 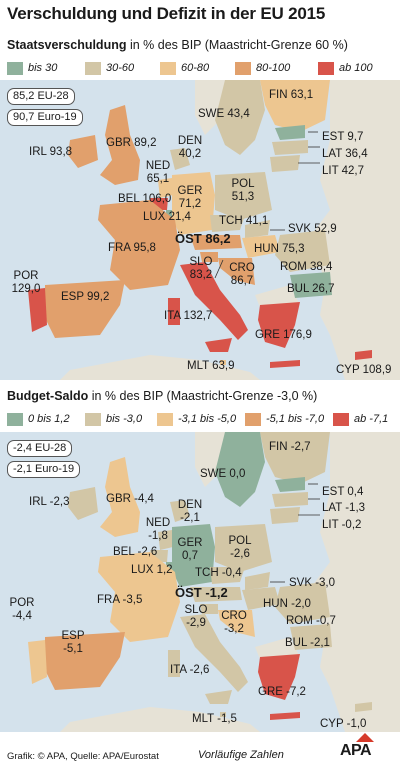 What do you see at coordinates (356, 750) in the screenshot?
I see `apa-logo: APA` at bounding box center [356, 750].